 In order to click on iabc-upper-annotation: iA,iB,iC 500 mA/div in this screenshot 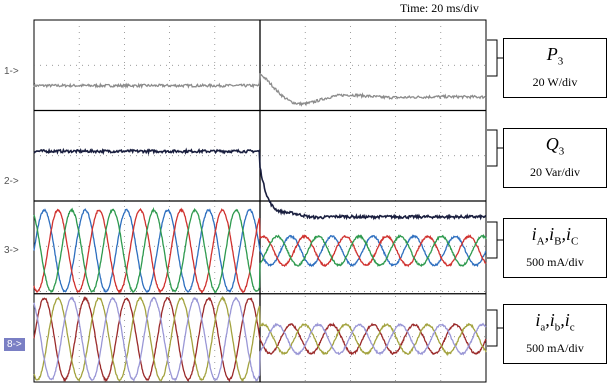, I will do `click(555, 248)`.